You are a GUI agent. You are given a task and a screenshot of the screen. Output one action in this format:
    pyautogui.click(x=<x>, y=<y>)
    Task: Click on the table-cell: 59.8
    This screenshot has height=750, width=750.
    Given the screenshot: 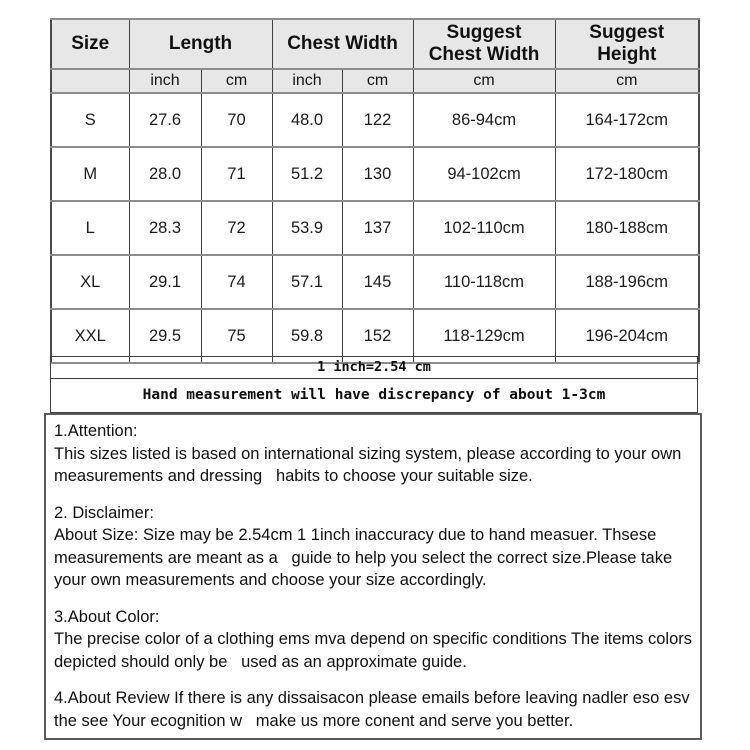 What is the action you would take?
    pyautogui.click(x=307, y=336)
    